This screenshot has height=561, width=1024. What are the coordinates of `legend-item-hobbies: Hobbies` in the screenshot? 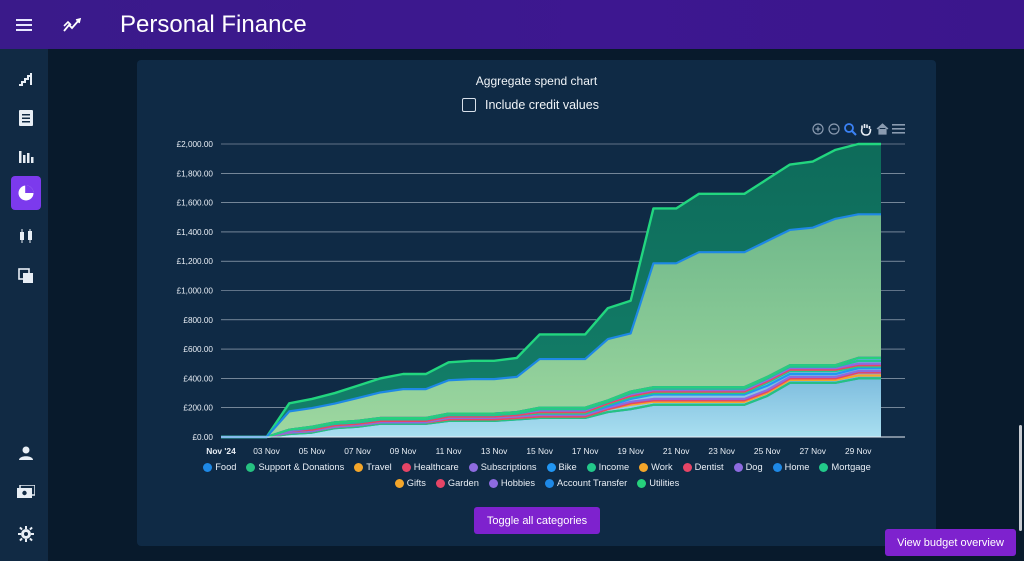 It's located at (511, 483).